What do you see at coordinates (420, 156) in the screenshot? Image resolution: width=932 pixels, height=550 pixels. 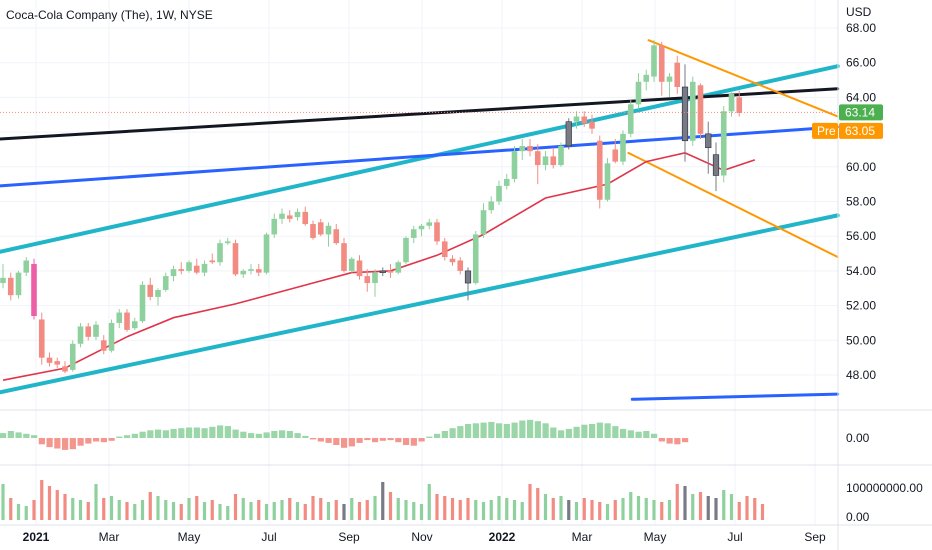 I see `blue-trend-line` at bounding box center [420, 156].